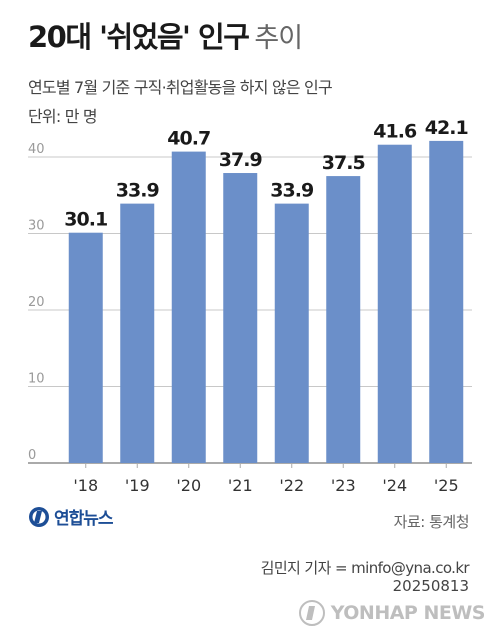 The image size is (499, 642). Describe the element at coordinates (36, 149) in the screenshot. I see `y-tick-label: 40` at that location.